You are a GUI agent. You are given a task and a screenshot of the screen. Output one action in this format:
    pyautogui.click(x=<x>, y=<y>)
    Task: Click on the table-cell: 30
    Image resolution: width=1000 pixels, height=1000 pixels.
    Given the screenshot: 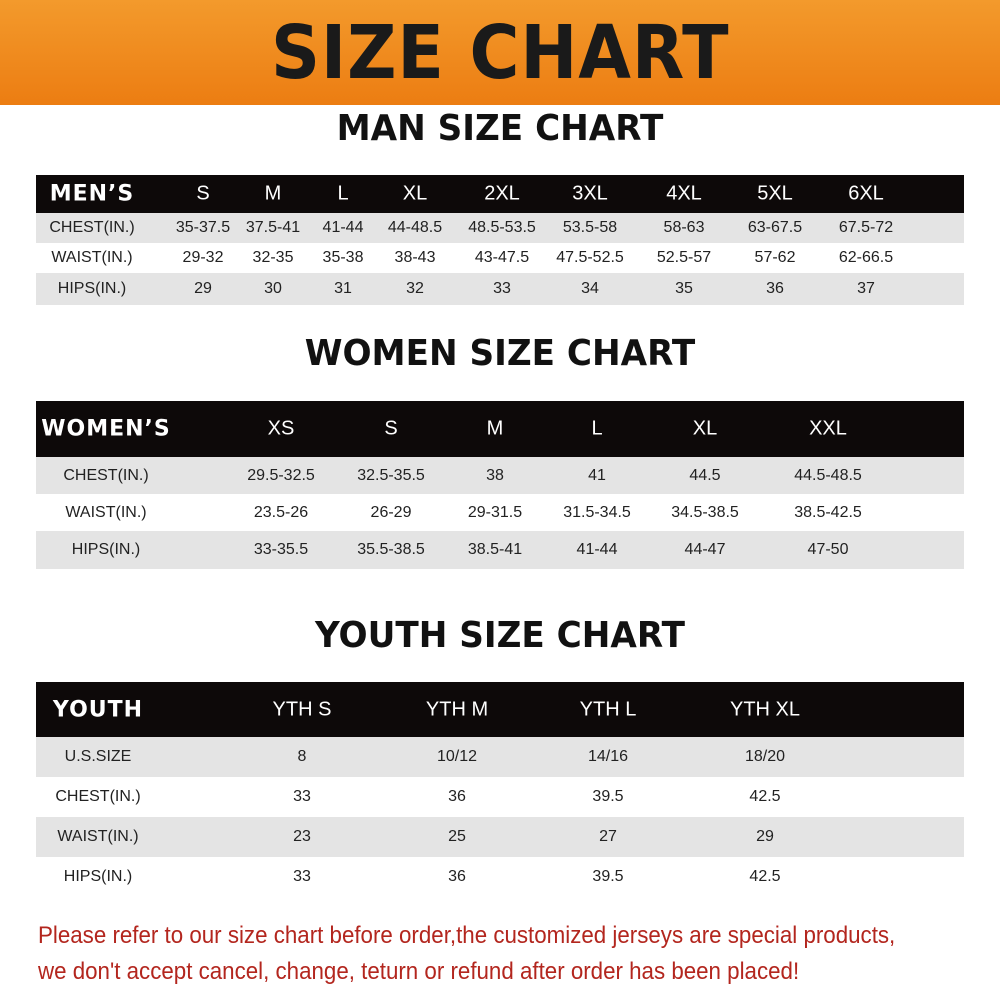 What is the action you would take?
    pyautogui.click(x=273, y=288)
    